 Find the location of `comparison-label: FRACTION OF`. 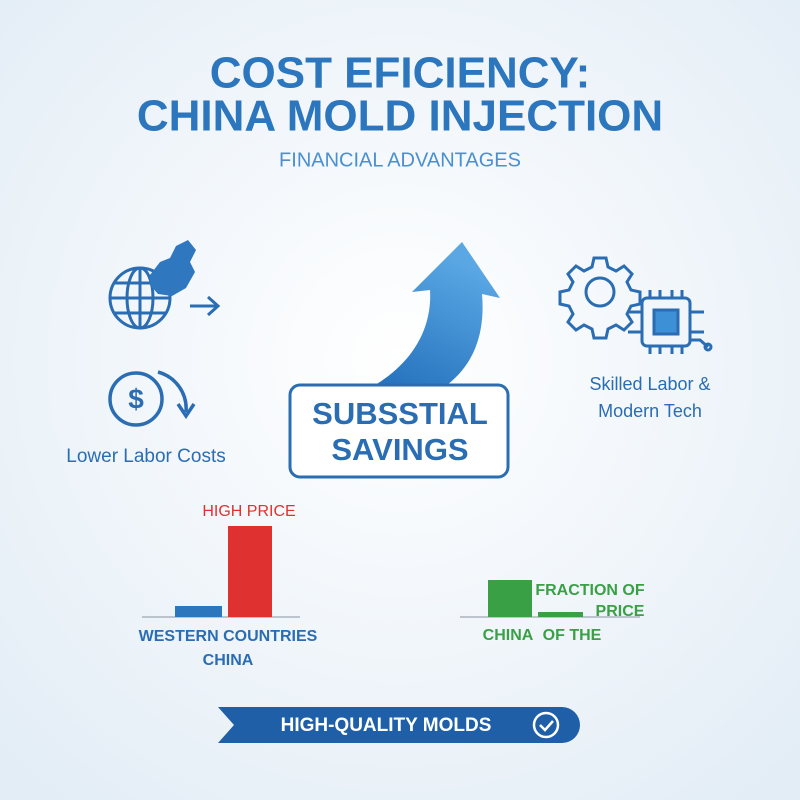

comparison-label: FRACTION OF is located at coordinates (590, 590).